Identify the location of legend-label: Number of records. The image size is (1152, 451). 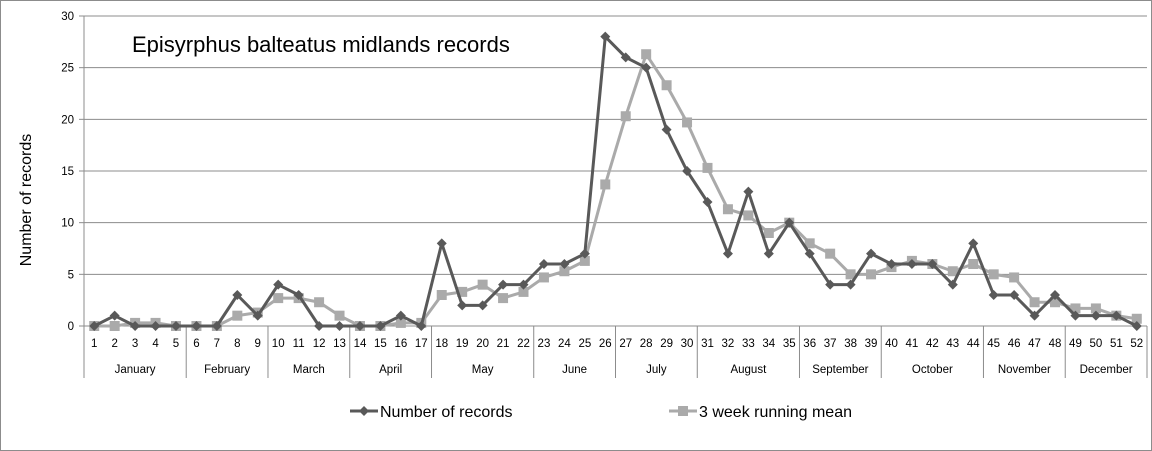
(446, 412).